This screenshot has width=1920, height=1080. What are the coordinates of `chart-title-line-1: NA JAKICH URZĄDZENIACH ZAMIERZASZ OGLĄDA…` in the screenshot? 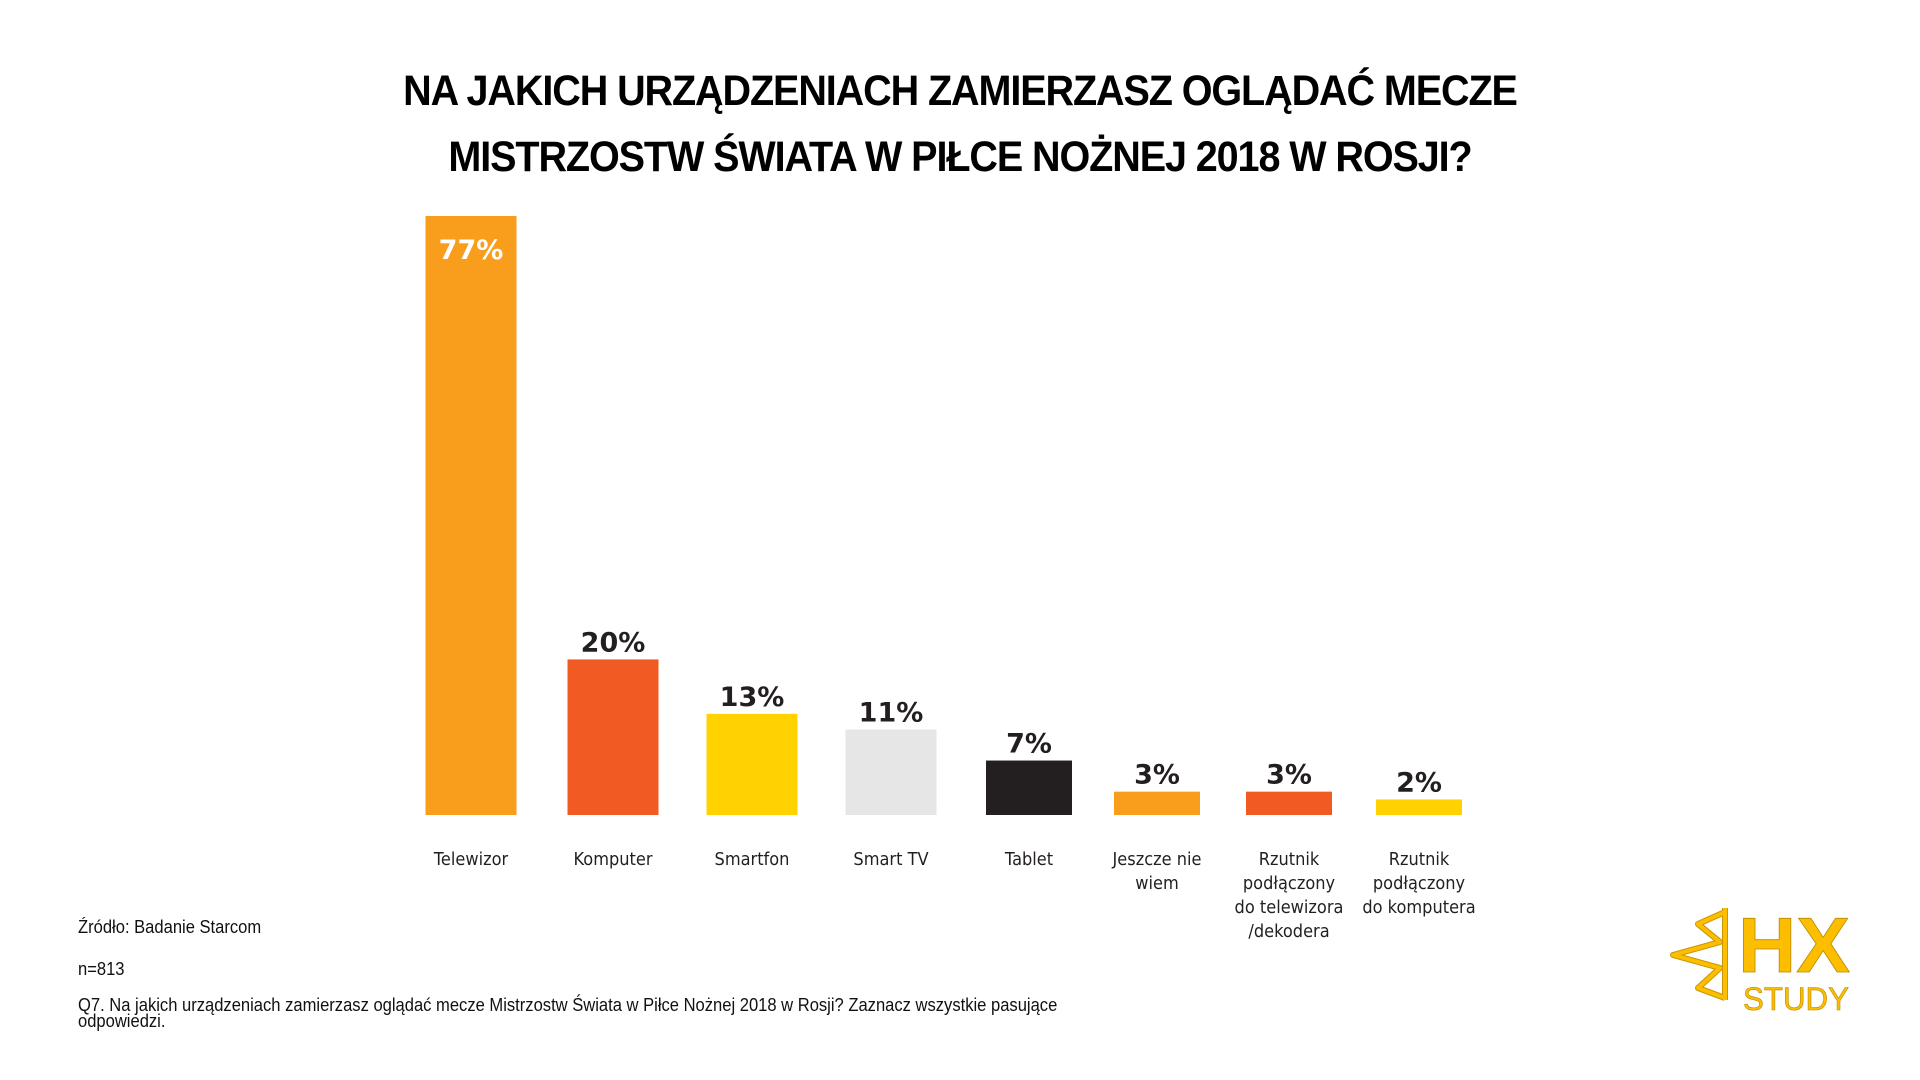 It's located at (960, 91).